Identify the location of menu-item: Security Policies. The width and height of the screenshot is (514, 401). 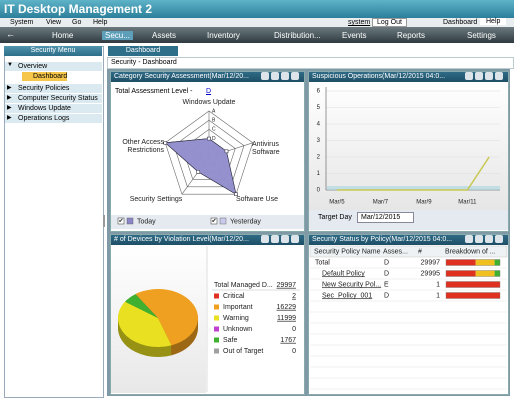
(44, 88).